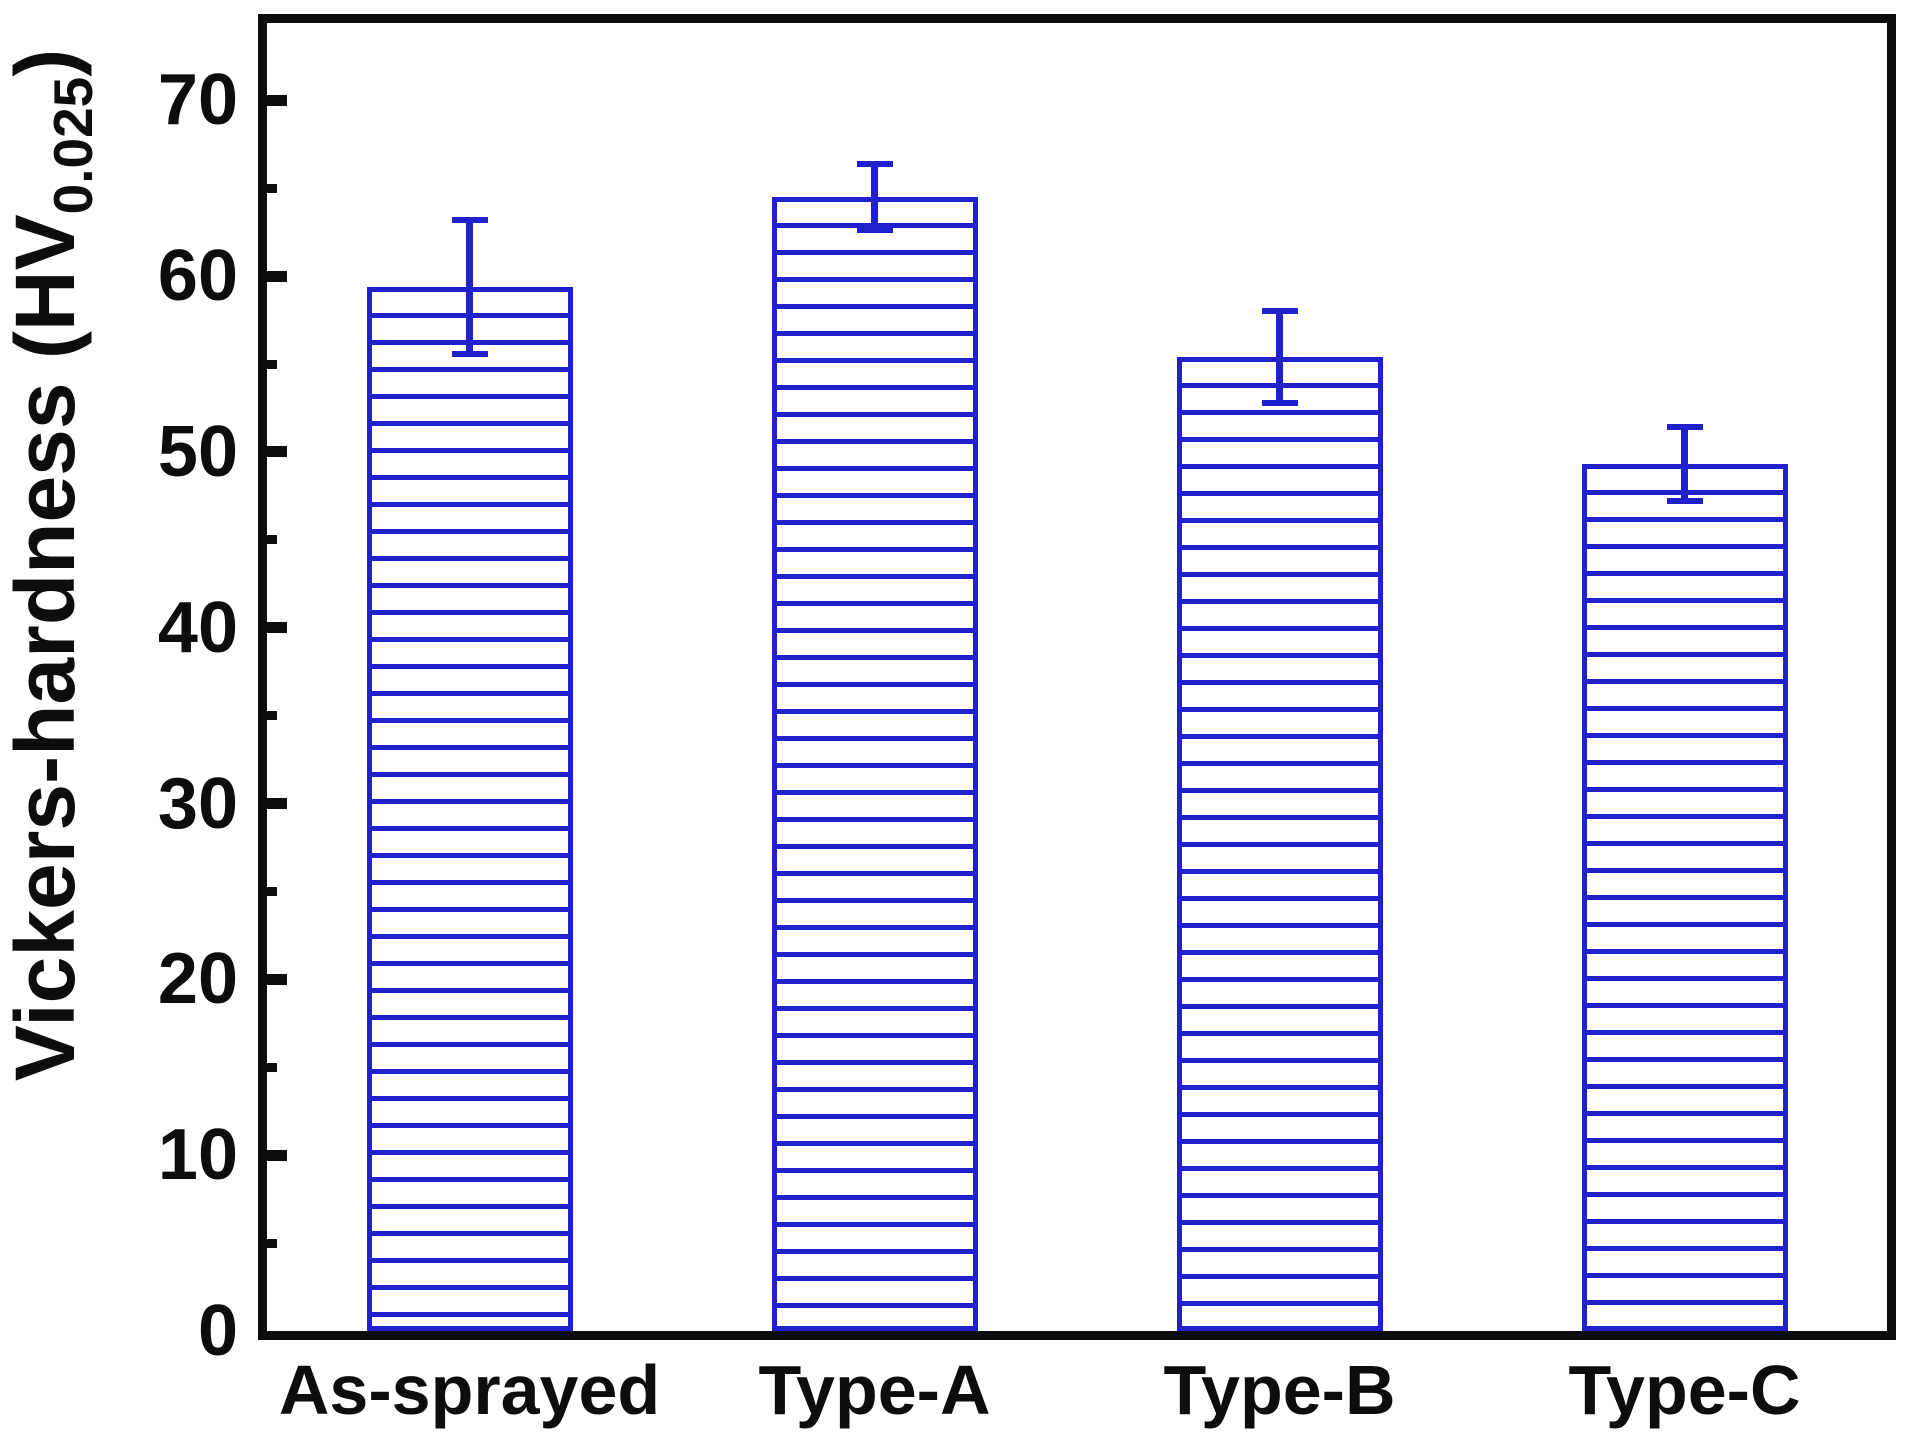 The height and width of the screenshot is (1445, 1914). What do you see at coordinates (197, 1155) in the screenshot?
I see `y-tick-label: 10` at bounding box center [197, 1155].